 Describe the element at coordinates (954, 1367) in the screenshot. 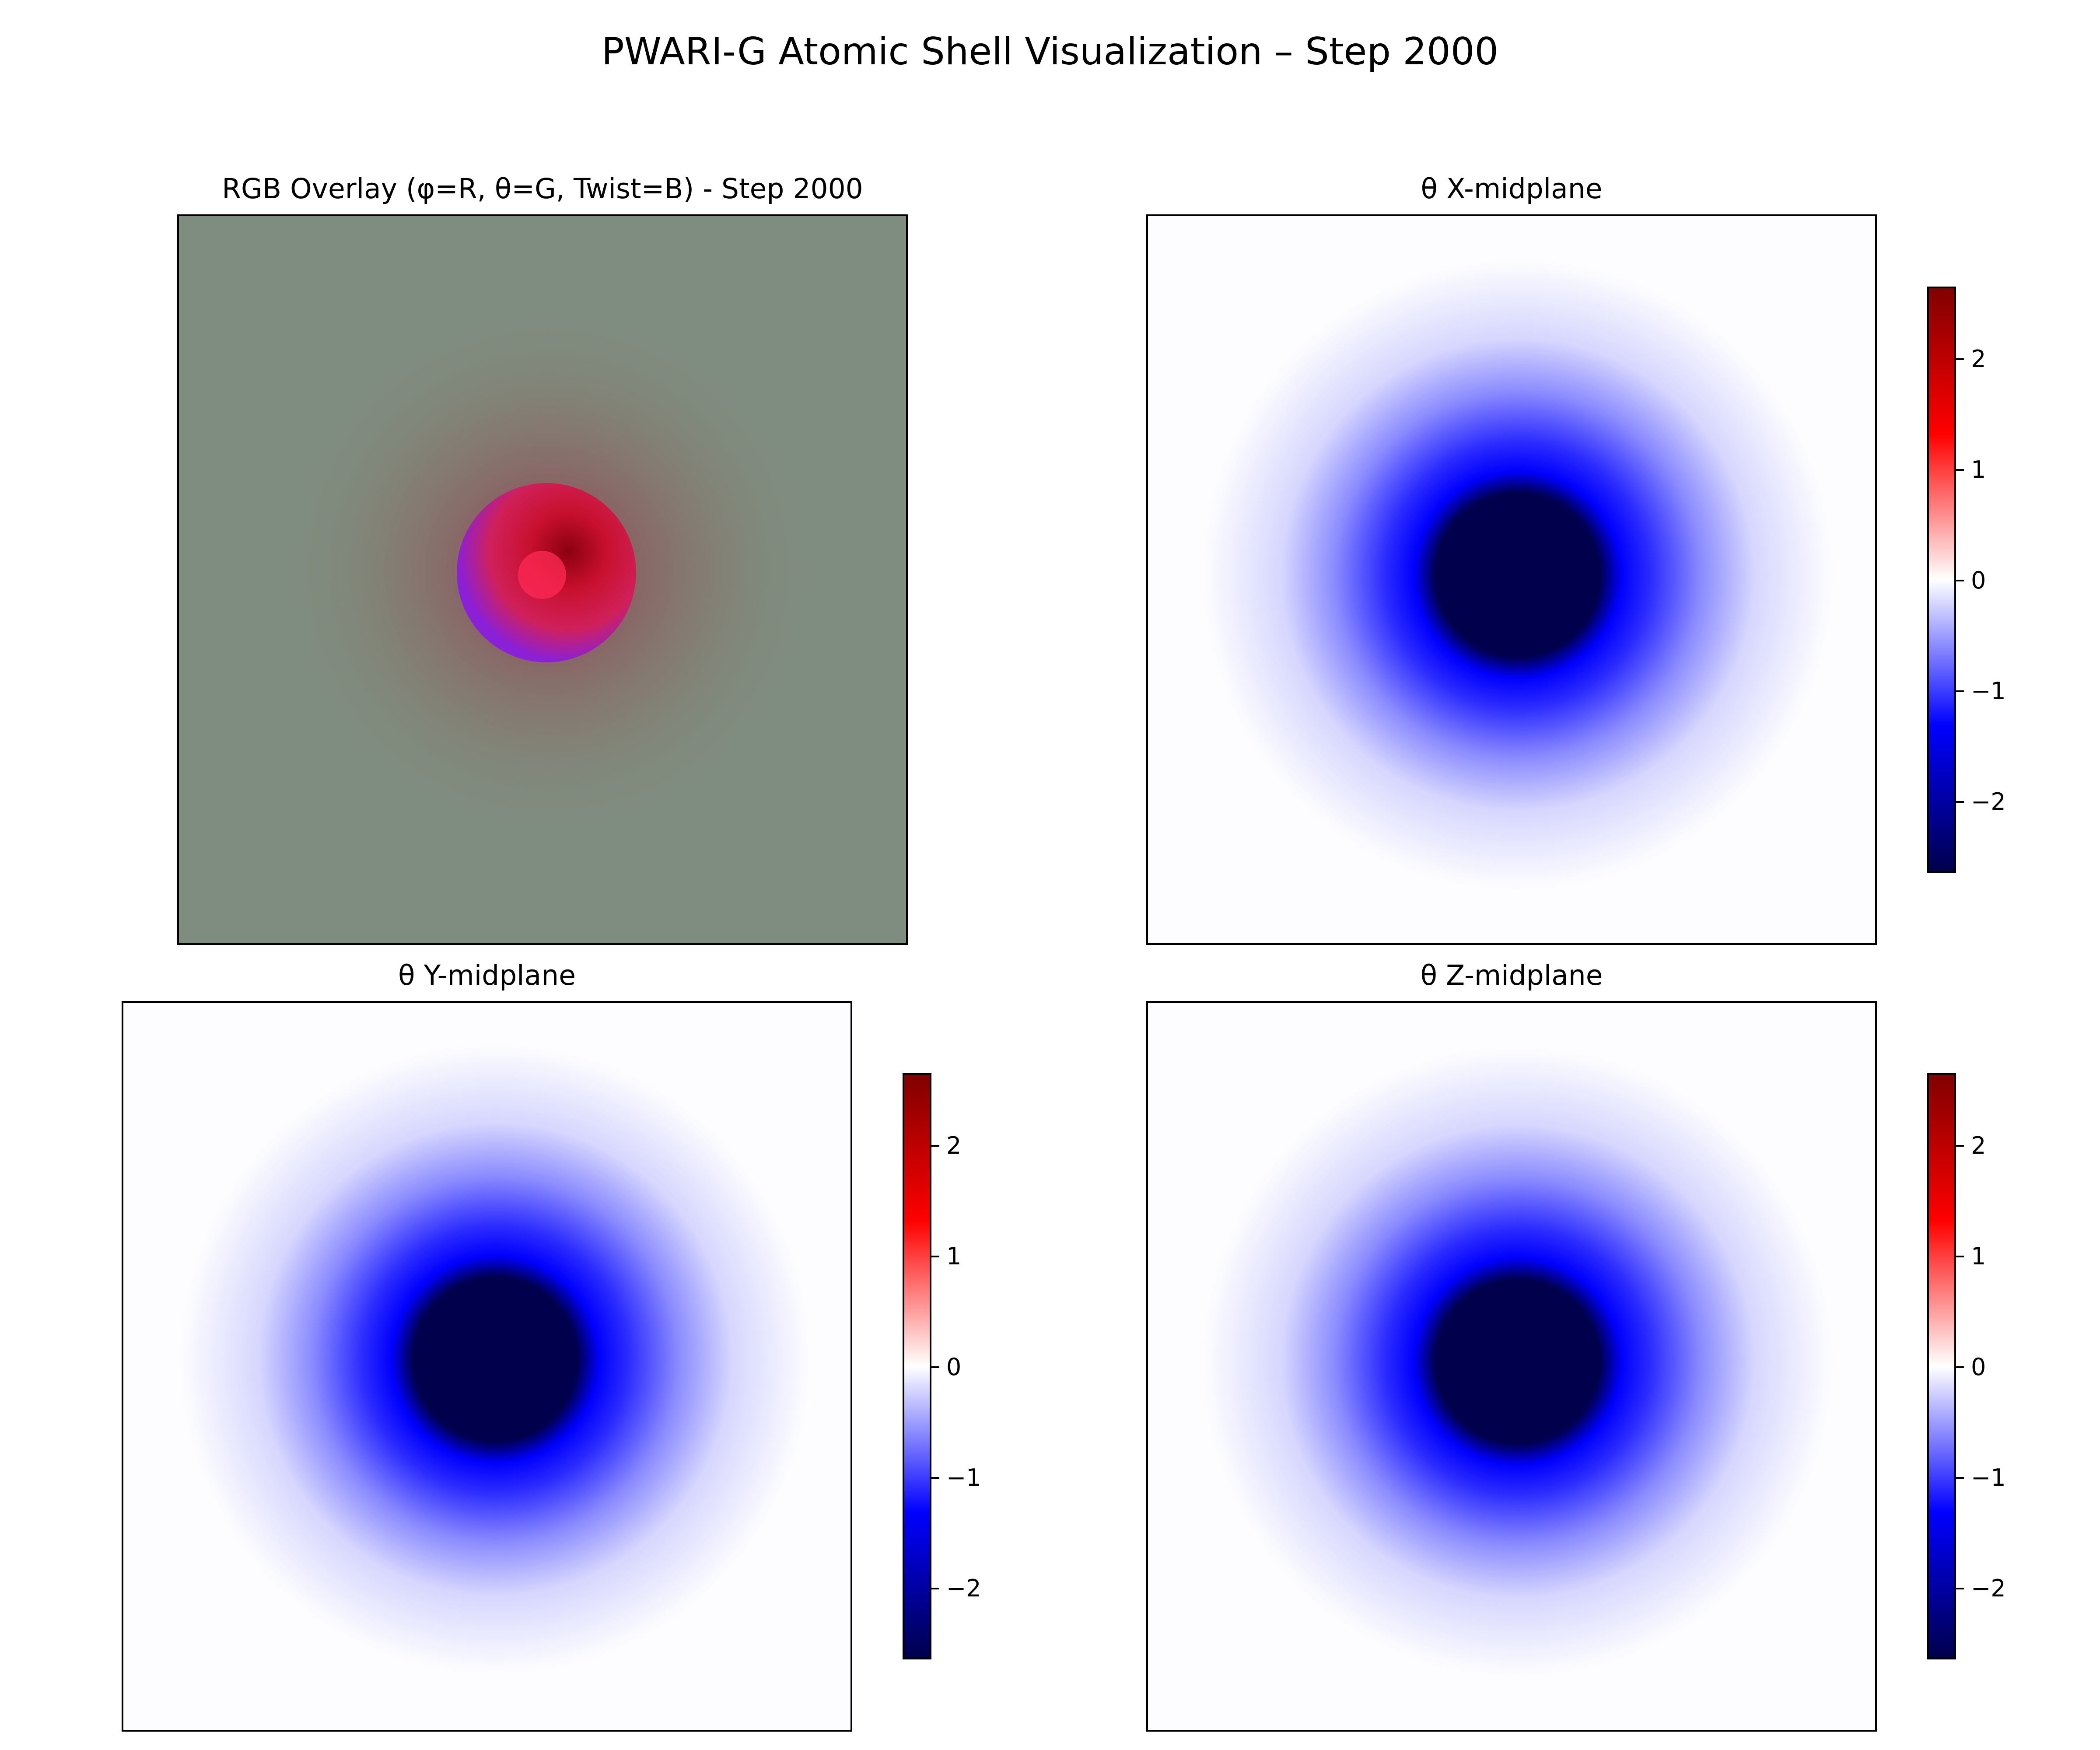

I see `theta-y-tick-0: 0` at that location.